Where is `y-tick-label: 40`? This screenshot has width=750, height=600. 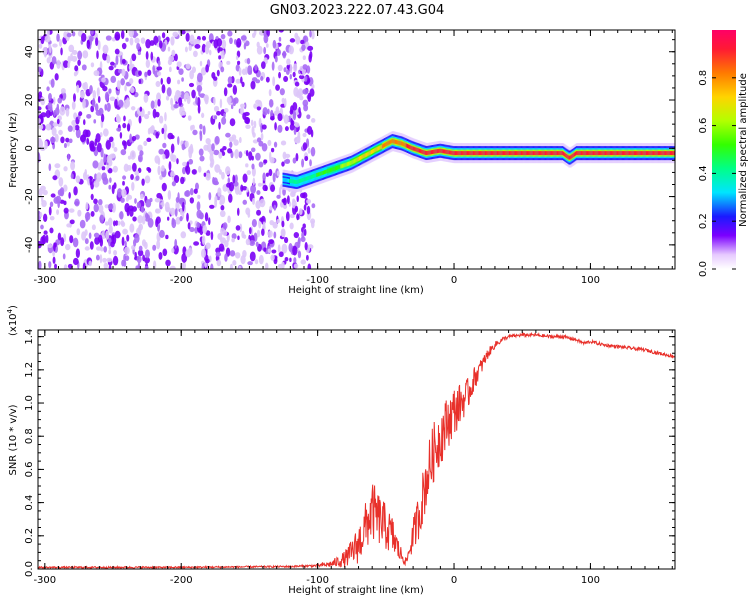 y-tick-label: 40 is located at coordinates (29, 51).